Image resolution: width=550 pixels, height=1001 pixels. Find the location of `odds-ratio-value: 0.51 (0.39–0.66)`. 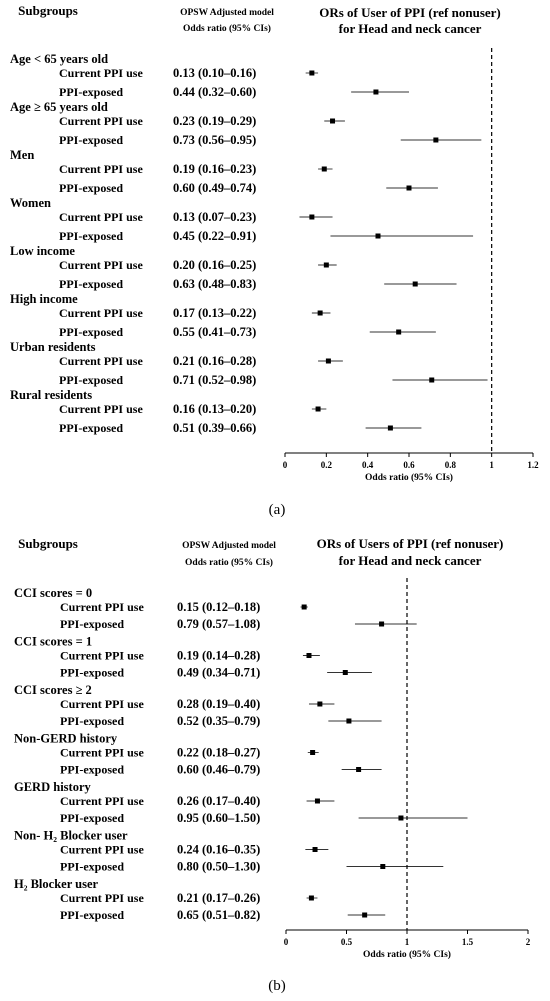

odds-ratio-value: 0.51 (0.39–0.66) is located at coordinates (214, 428).